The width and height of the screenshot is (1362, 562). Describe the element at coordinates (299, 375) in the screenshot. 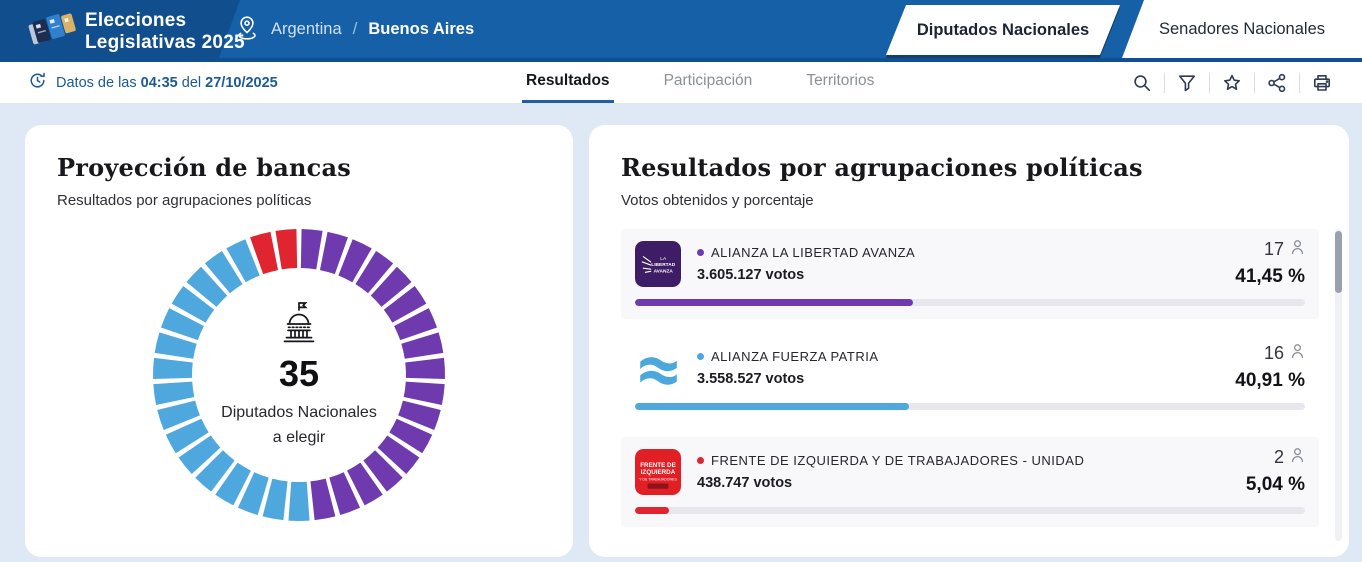

I see `seat-donut-chart: 35 Diputados Nacionales a elegir` at that location.